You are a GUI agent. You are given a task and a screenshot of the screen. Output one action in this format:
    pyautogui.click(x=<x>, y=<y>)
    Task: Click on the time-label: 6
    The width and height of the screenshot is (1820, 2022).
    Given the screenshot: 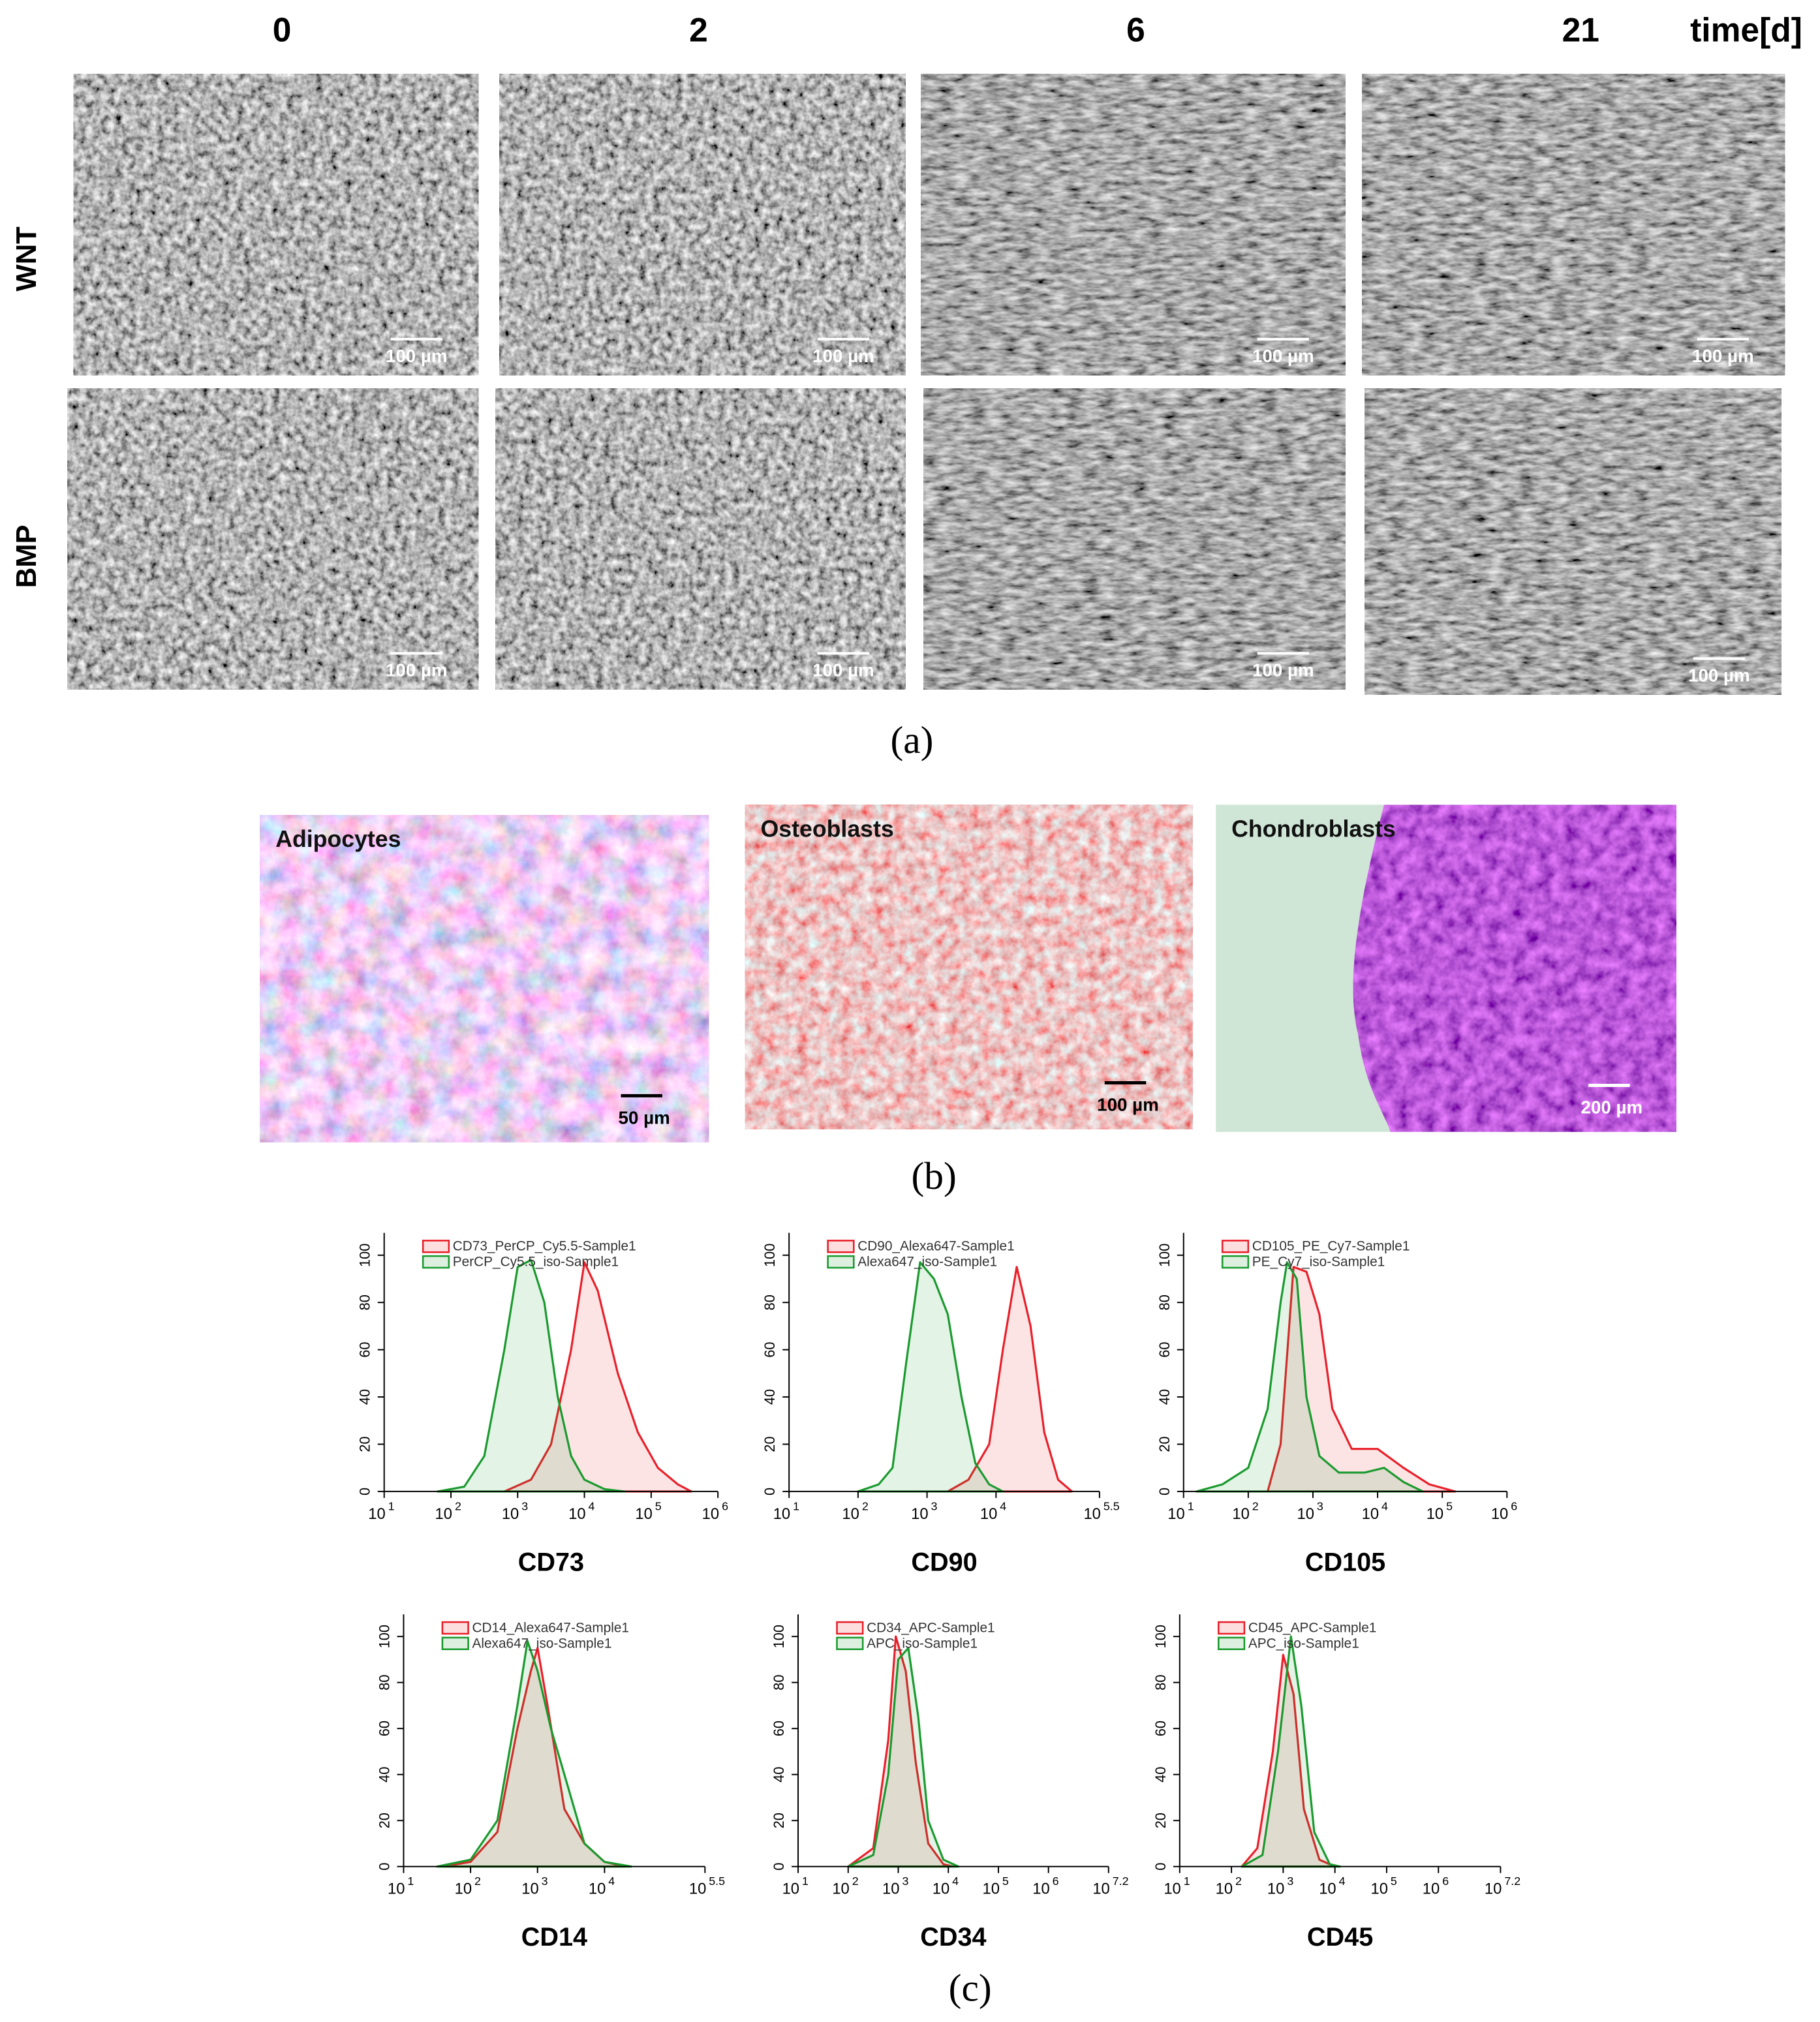 What is the action you would take?
    pyautogui.click(x=1135, y=30)
    